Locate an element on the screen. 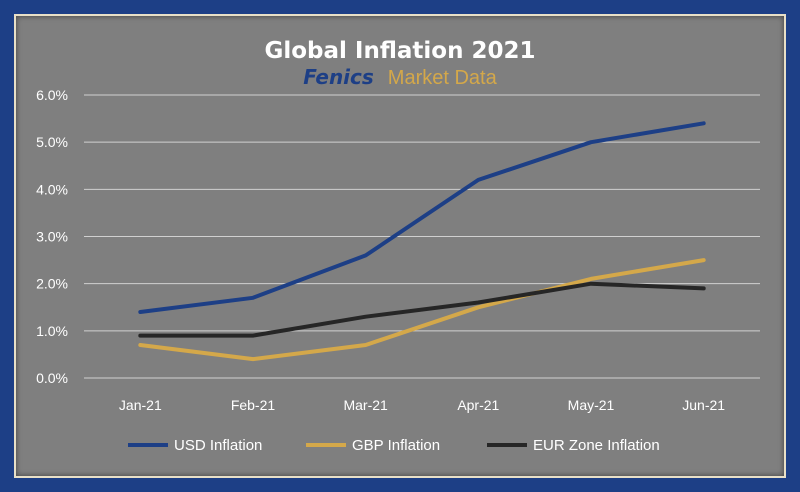 This screenshot has width=800, height=492. legend-label: GBP Inflation is located at coordinates (396, 445).